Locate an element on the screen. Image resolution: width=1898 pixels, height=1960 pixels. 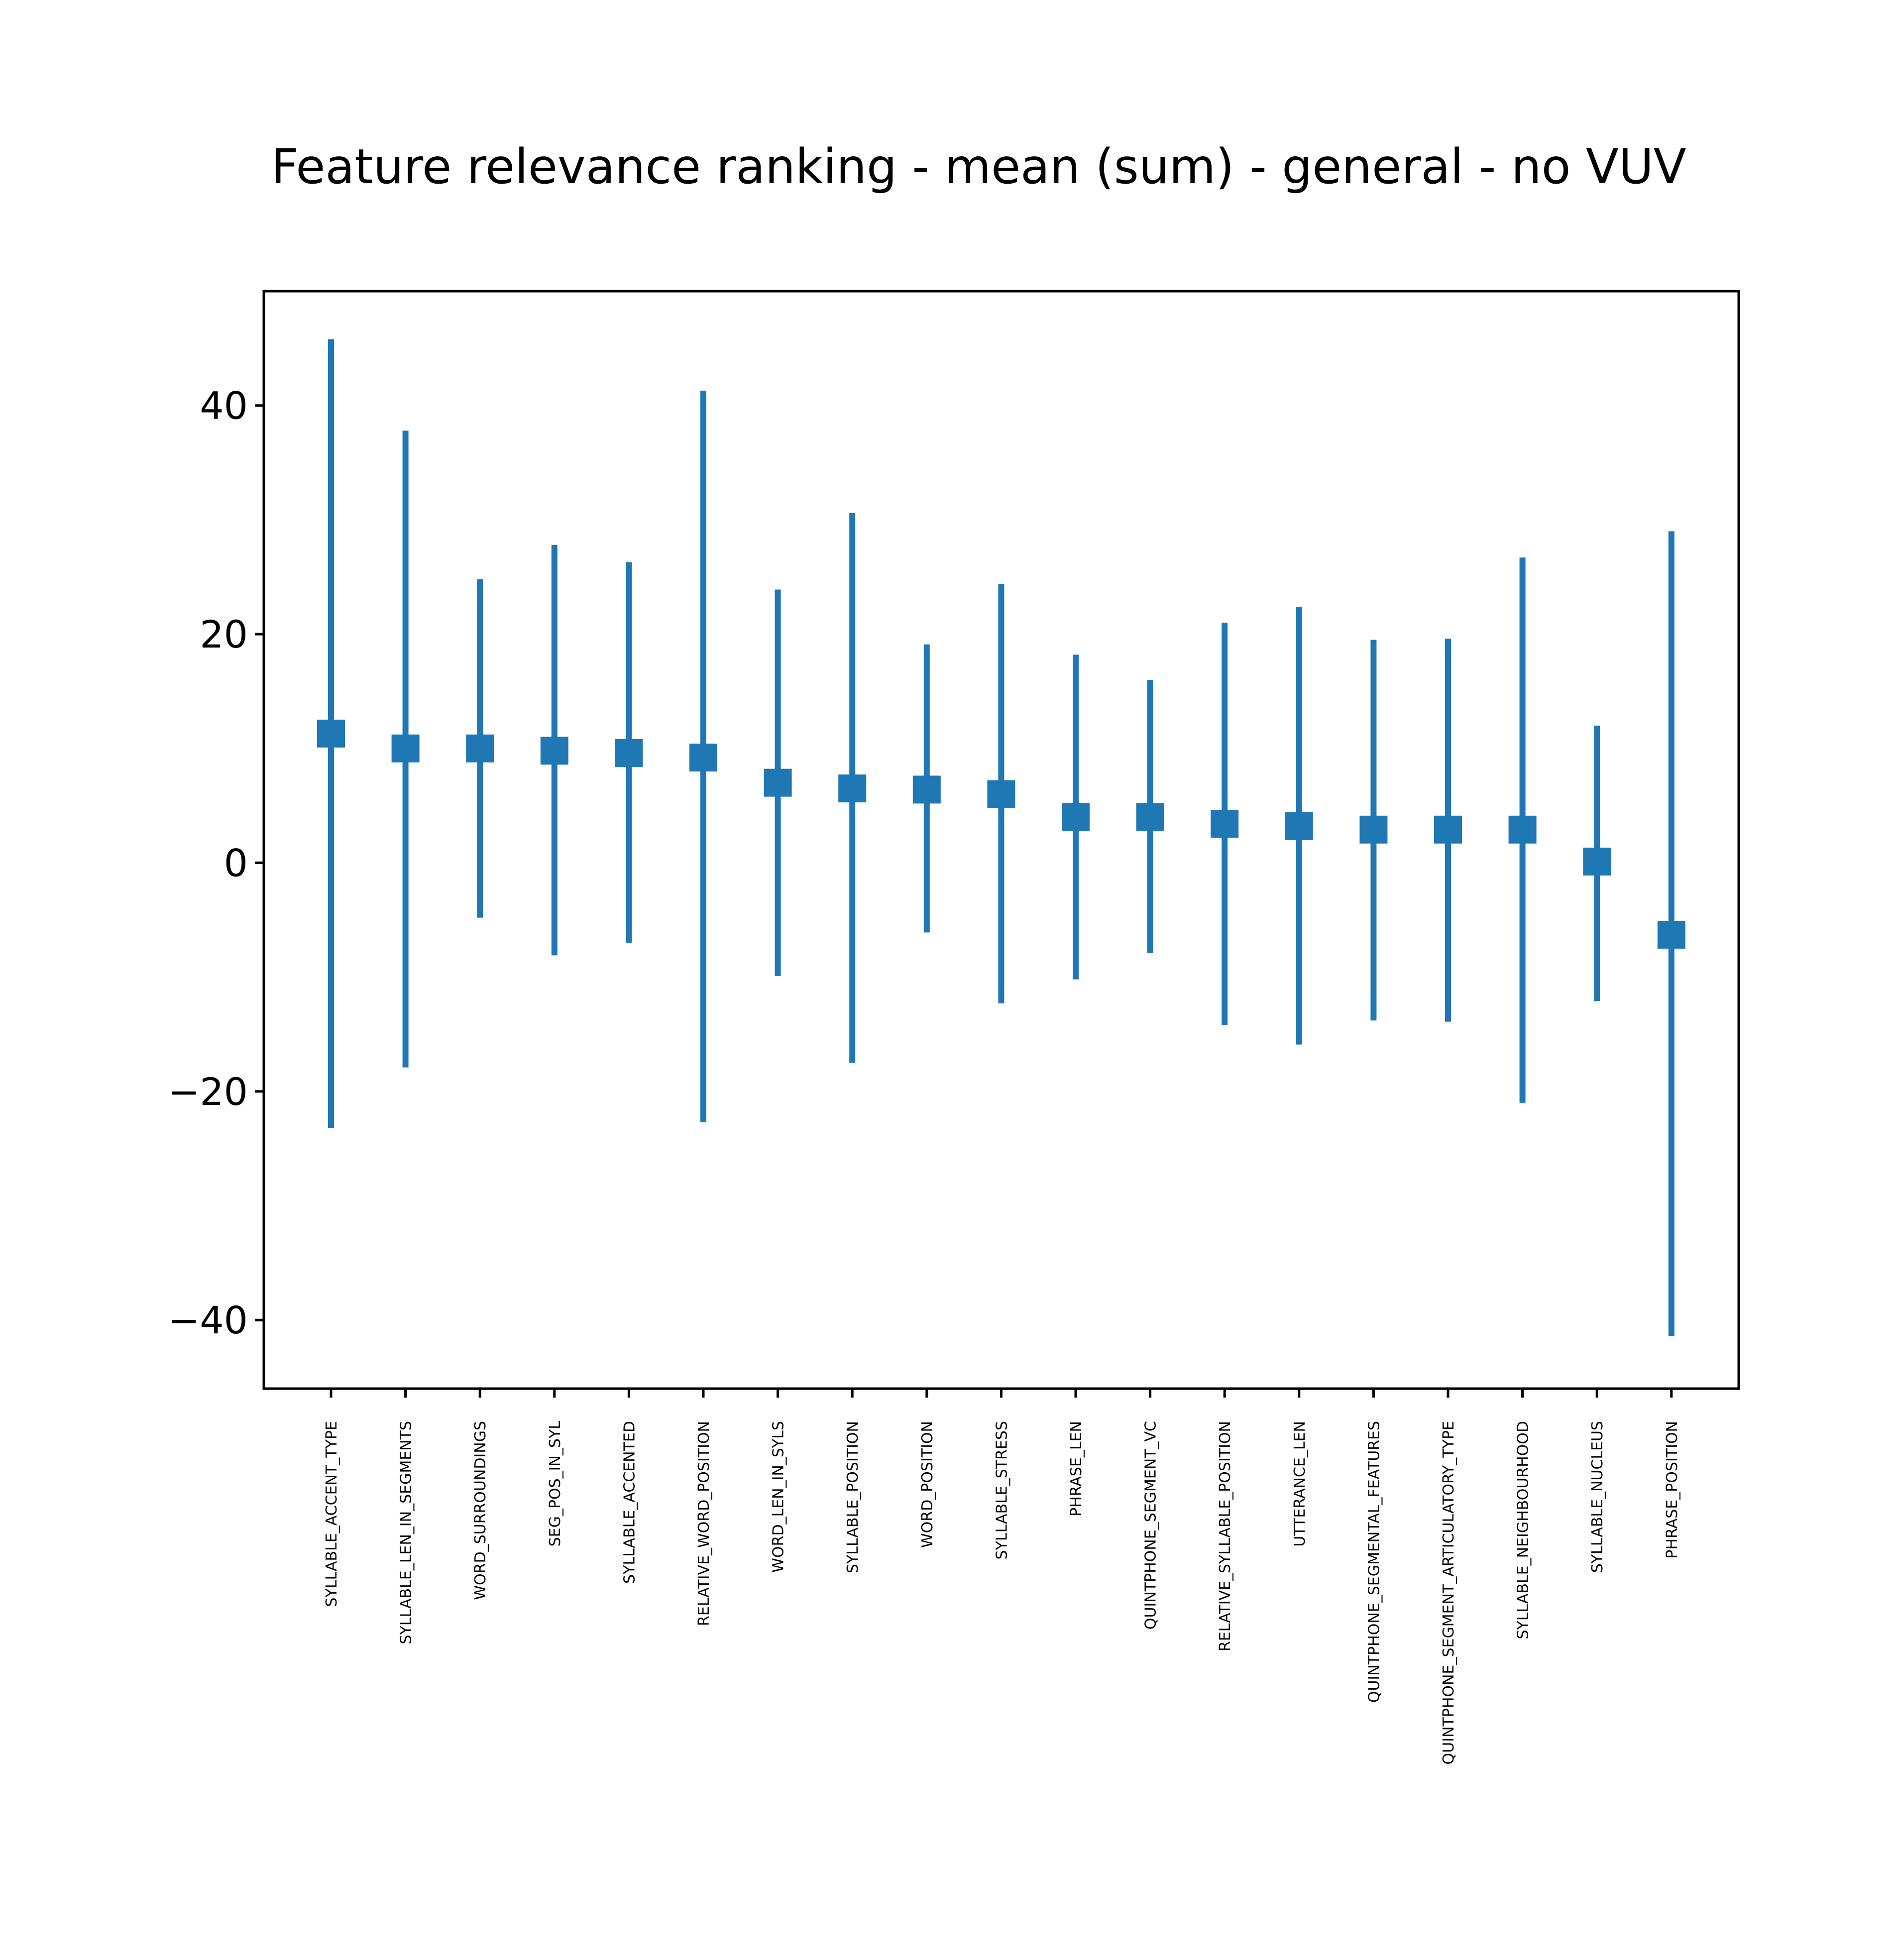
y-tick-label: −40 is located at coordinates (208, 1320).